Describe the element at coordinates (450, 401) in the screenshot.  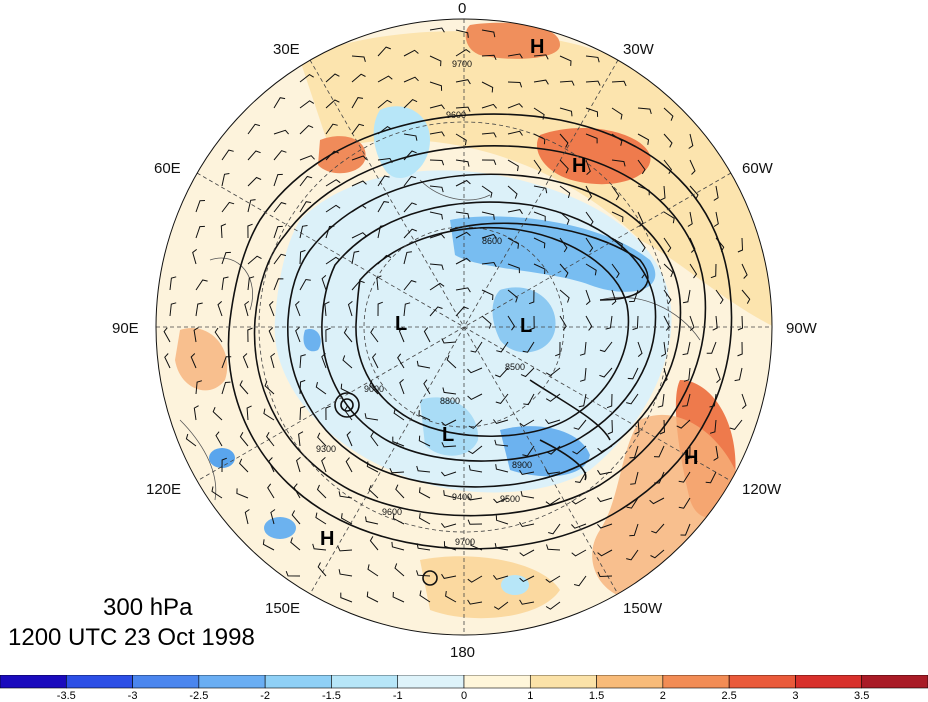
I see `contour-label: 8800` at that location.